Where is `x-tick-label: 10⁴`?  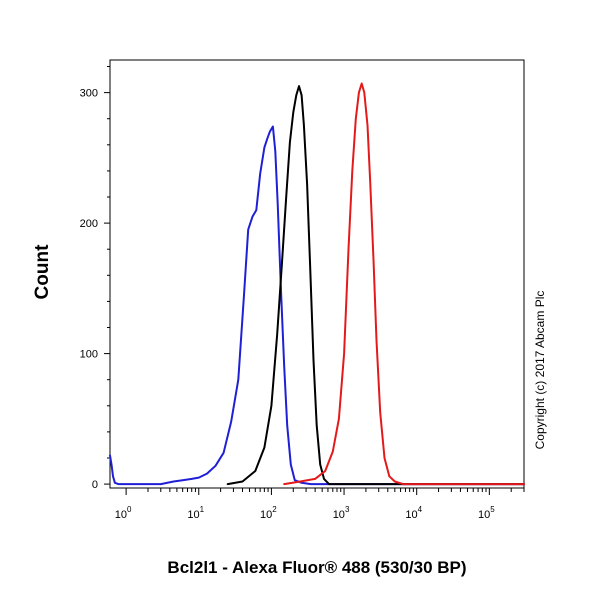
x-tick-label: 10⁴ is located at coordinates (413, 513).